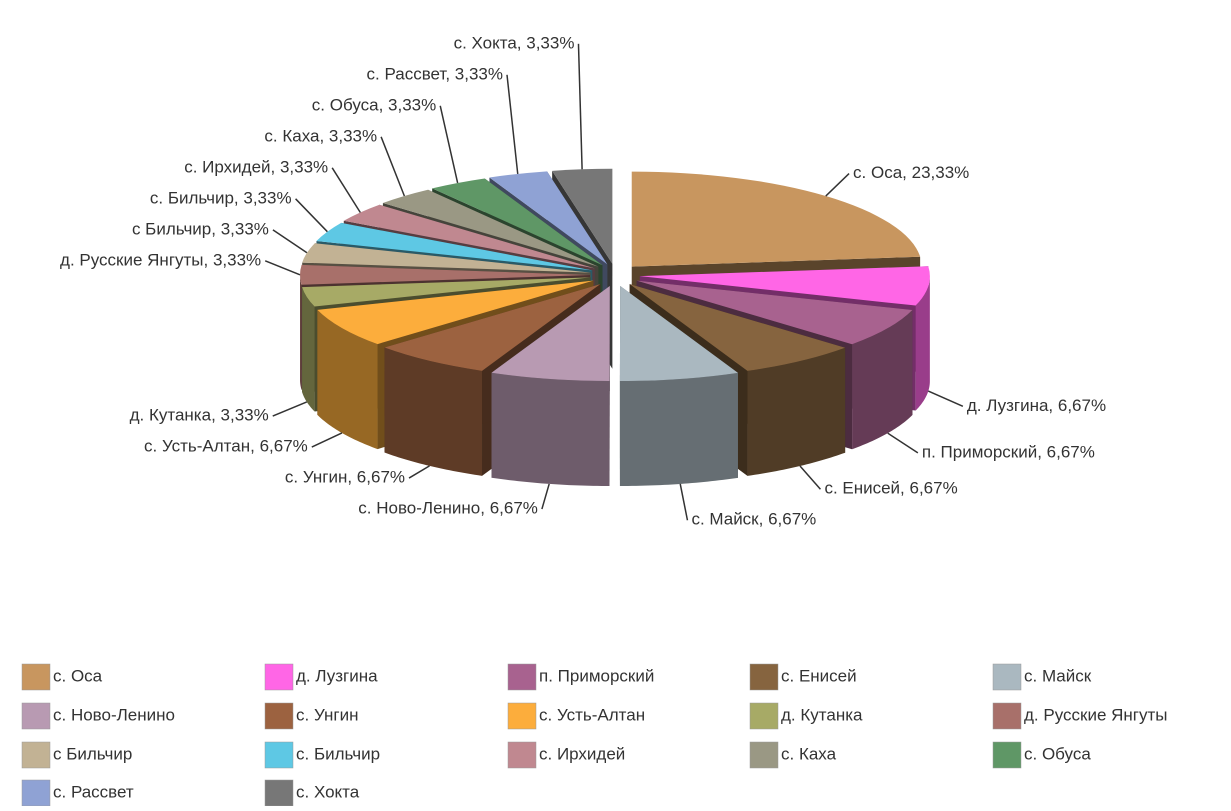 The image size is (1231, 811). I want to click on legend-label: п. Приморский, so click(596, 675).